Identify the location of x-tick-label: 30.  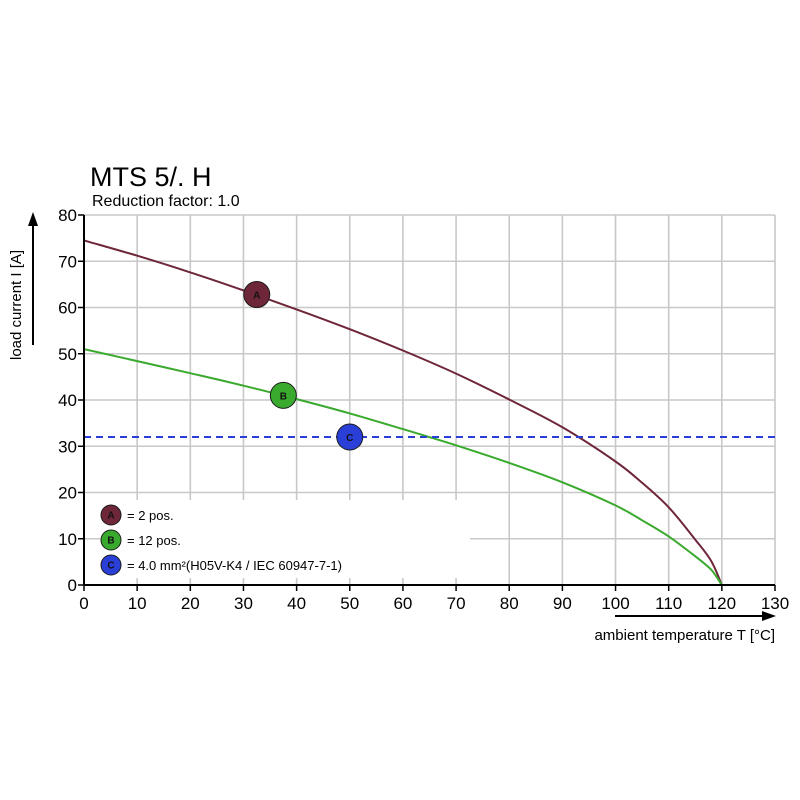
(243, 603).